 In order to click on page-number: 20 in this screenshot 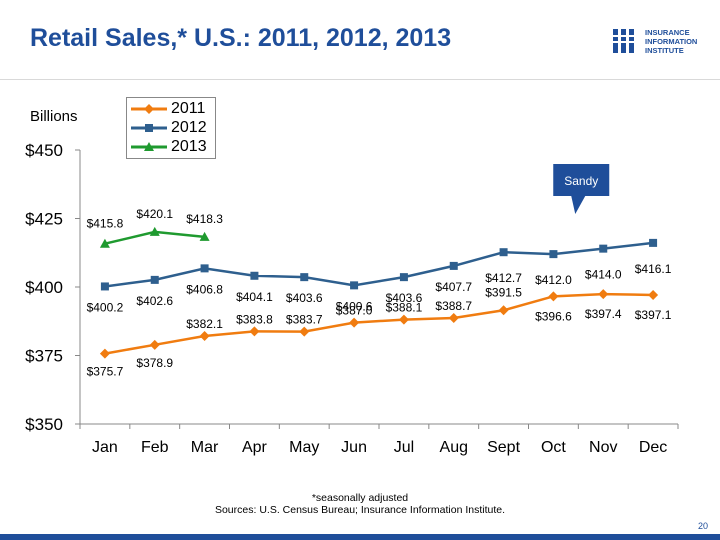, I will do `click(702, 526)`.